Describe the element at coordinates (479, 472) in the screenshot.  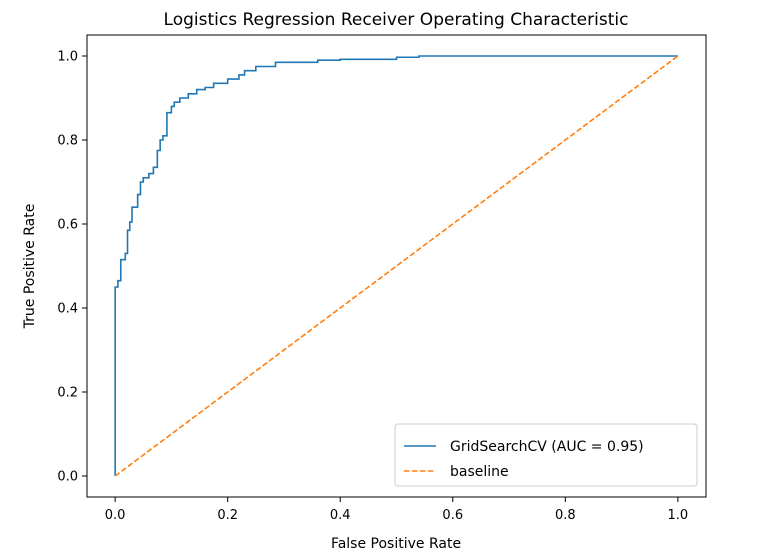
I see `legend-label: baseline` at that location.